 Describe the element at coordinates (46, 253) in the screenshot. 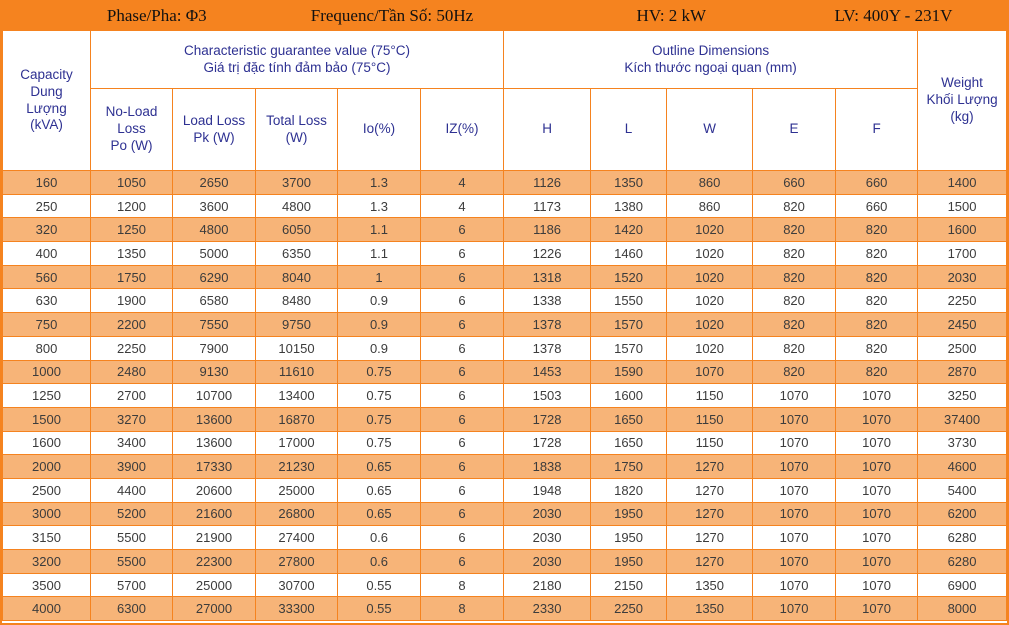

I see `cell-capacity-kva: 400` at that location.